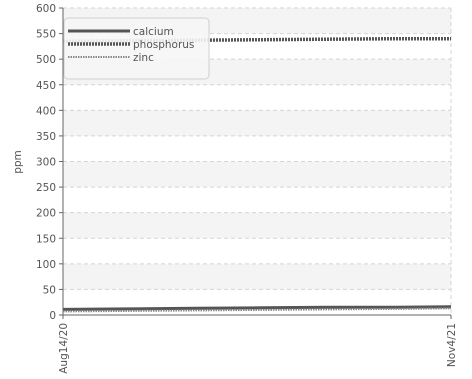 The image size is (472, 379). I want to click on series-line-calcium, so click(257, 308).